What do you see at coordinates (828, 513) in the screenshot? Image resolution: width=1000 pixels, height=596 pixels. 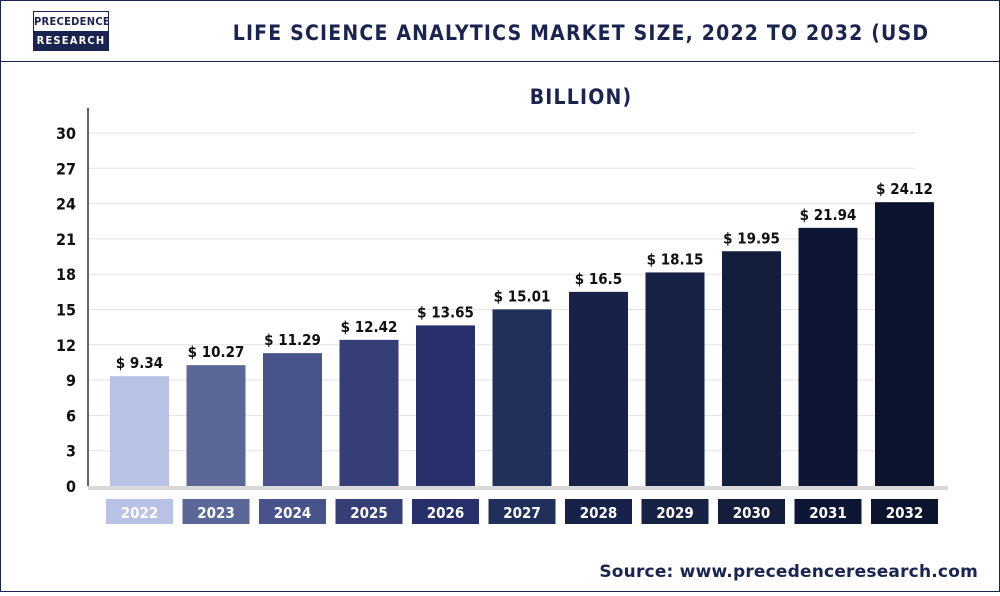 I see `x-tick-label: 2031` at bounding box center [828, 513].